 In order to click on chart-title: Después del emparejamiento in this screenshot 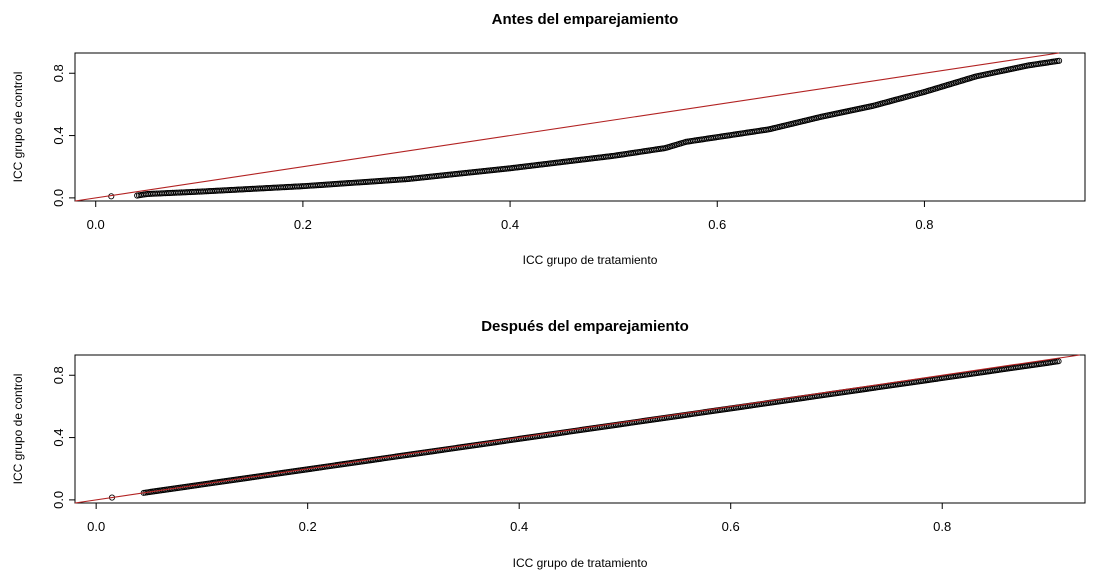, I will do `click(585, 326)`.